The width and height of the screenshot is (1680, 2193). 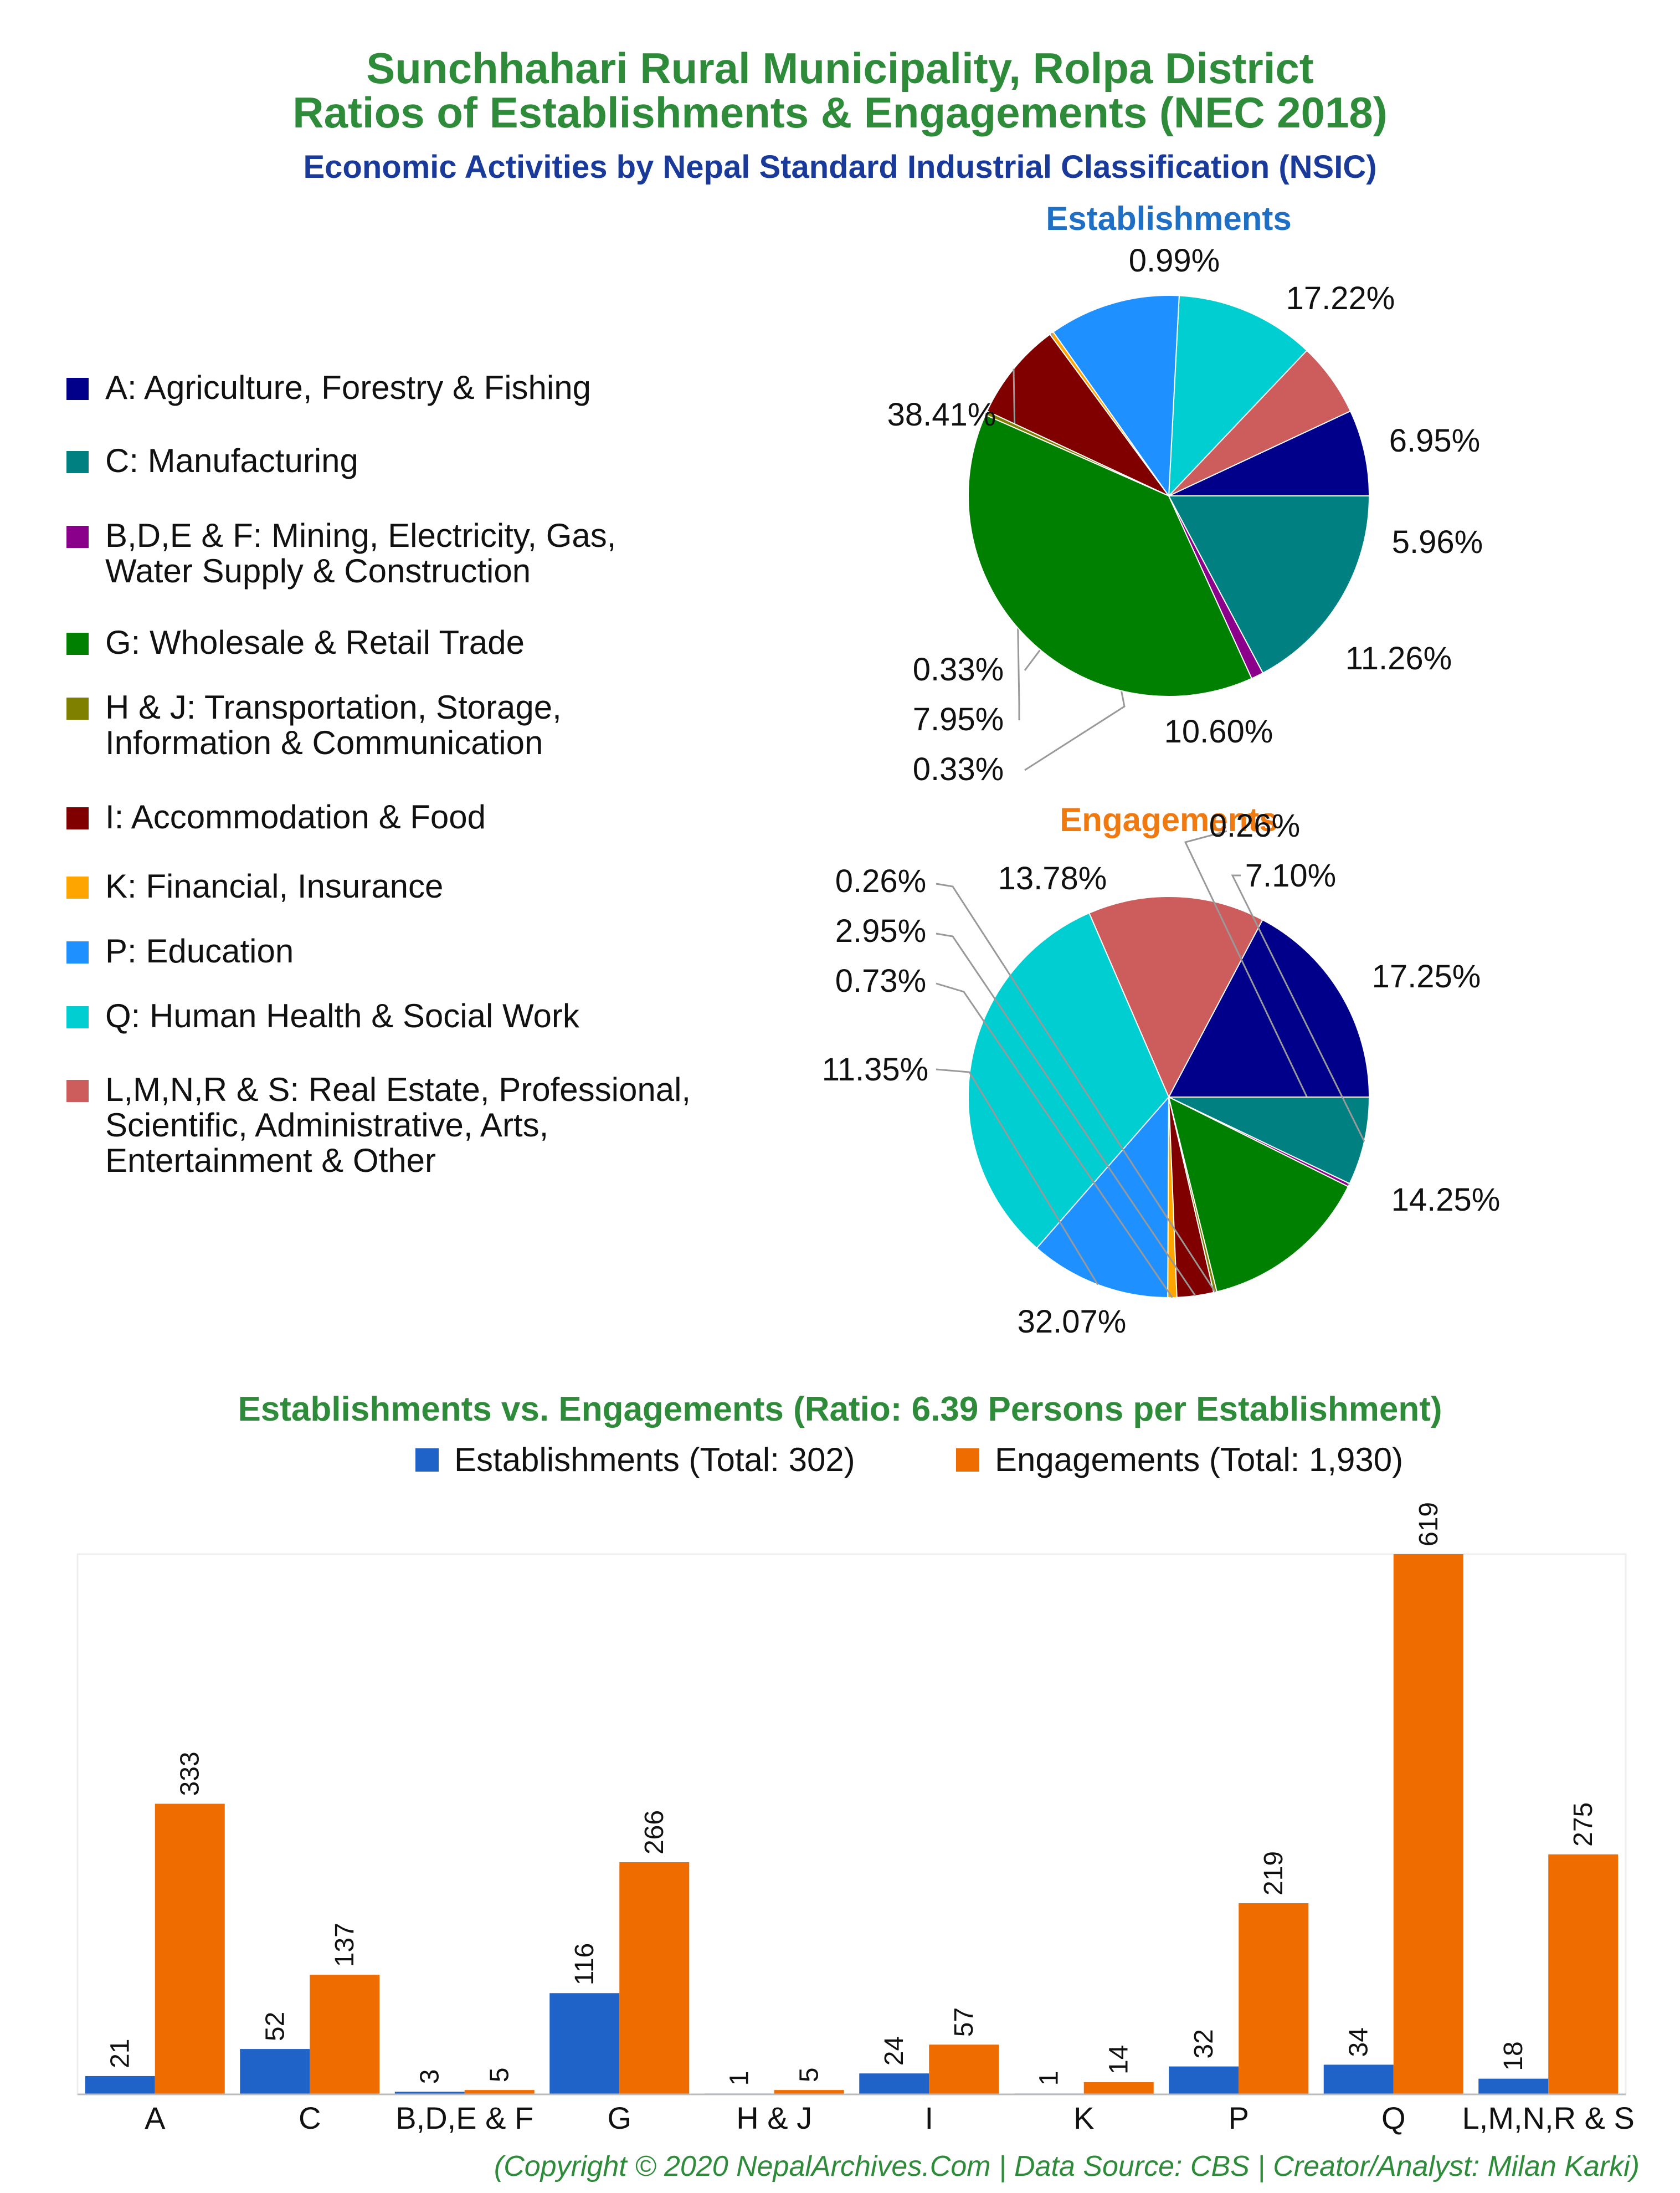 I want to click on bar-value-label: 1, so click(x=1049, y=2078).